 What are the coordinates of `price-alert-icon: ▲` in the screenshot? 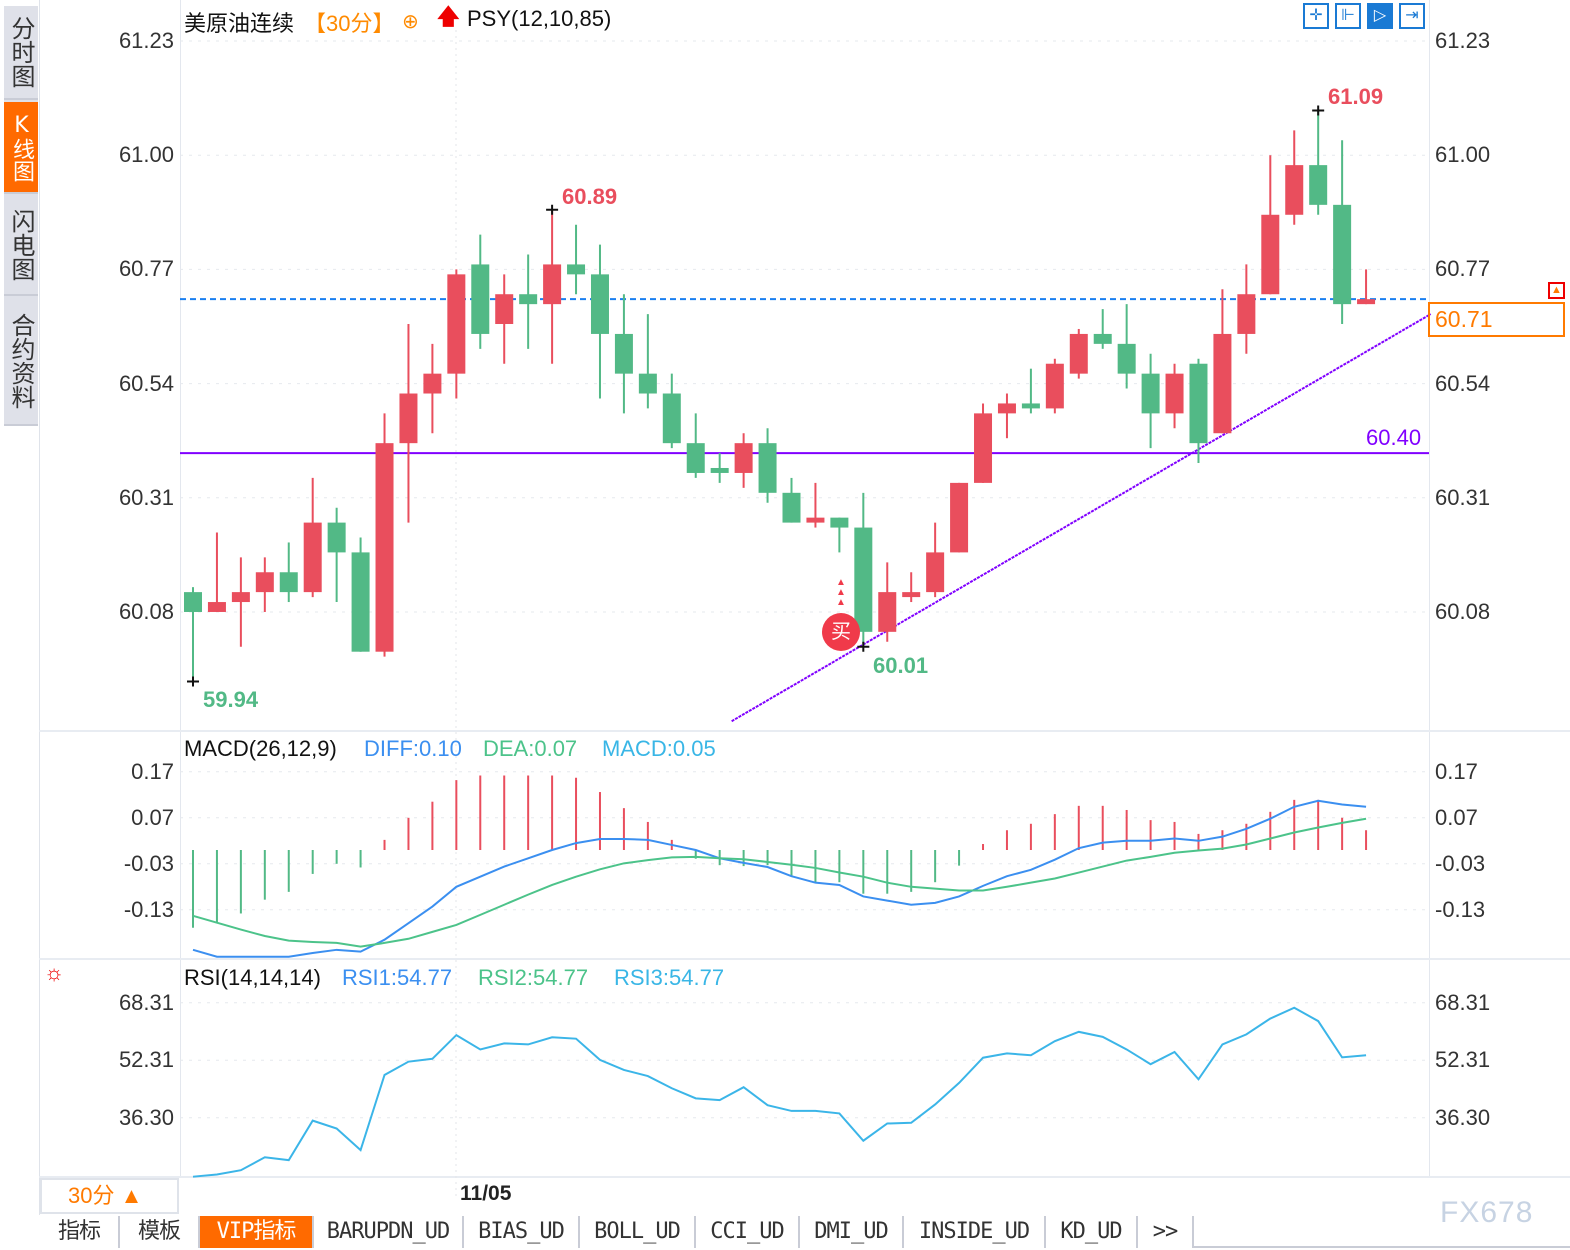 It's located at (1556, 290).